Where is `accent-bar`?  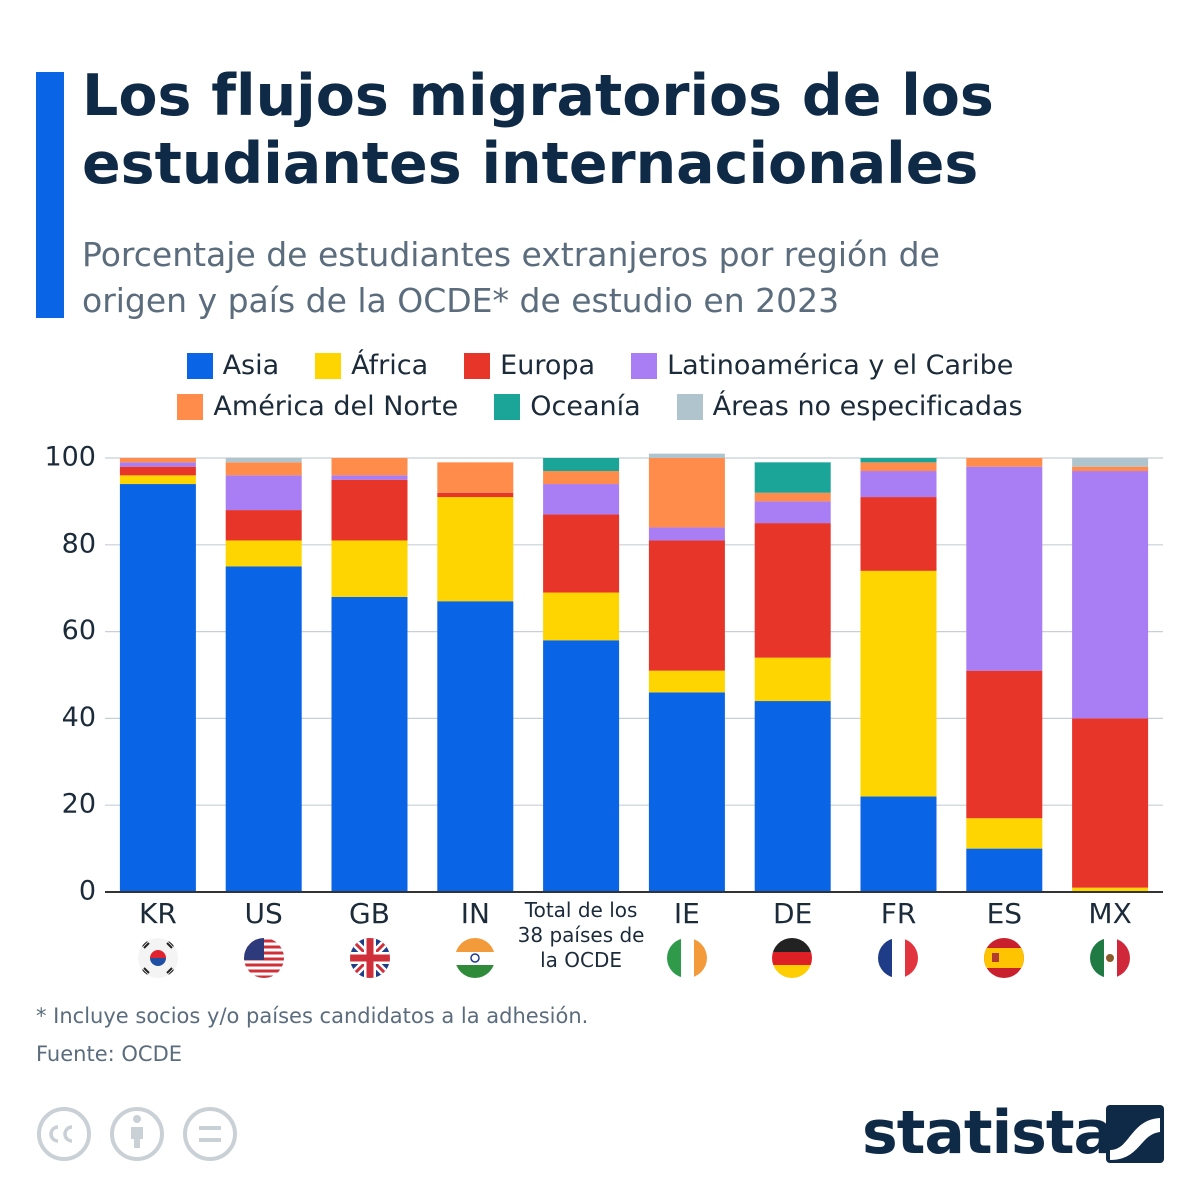
accent-bar is located at coordinates (50, 195).